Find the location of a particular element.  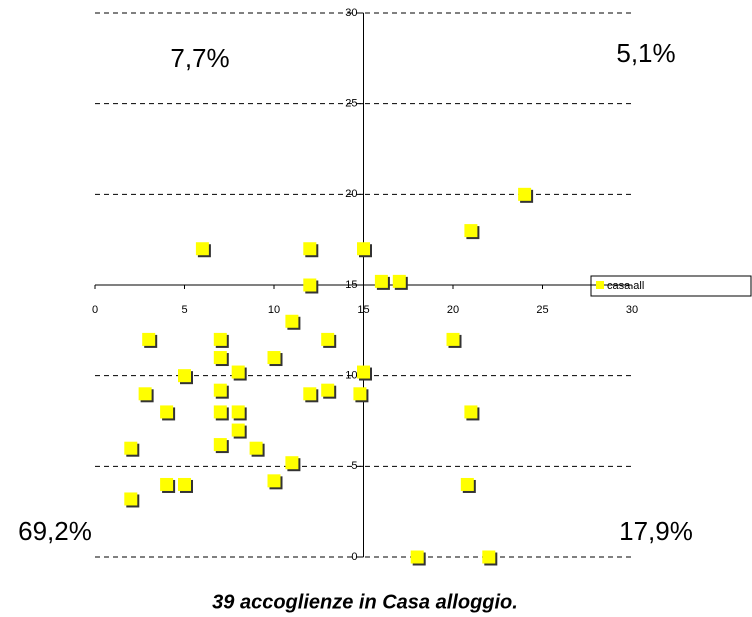

annotation: 69,2% is located at coordinates (55, 531).